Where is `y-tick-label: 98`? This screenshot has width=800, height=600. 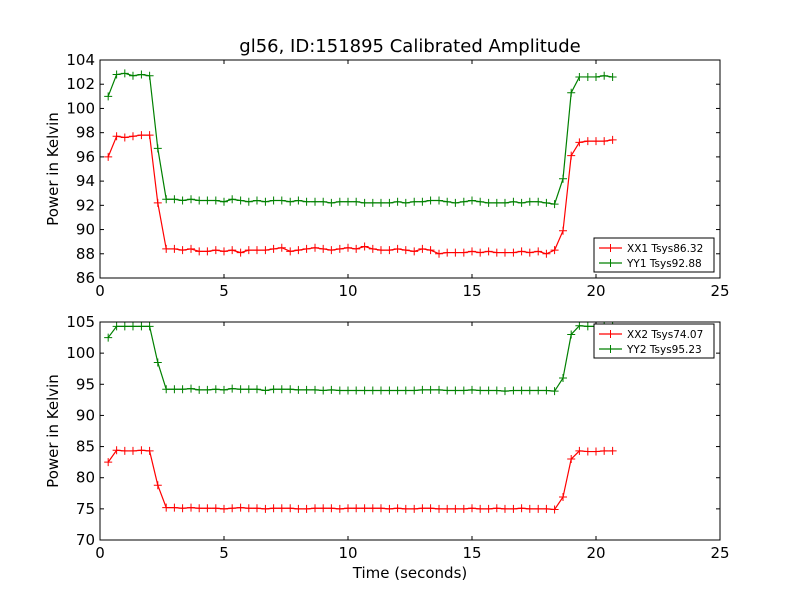
y-tick-label: 98 is located at coordinates (85, 133).